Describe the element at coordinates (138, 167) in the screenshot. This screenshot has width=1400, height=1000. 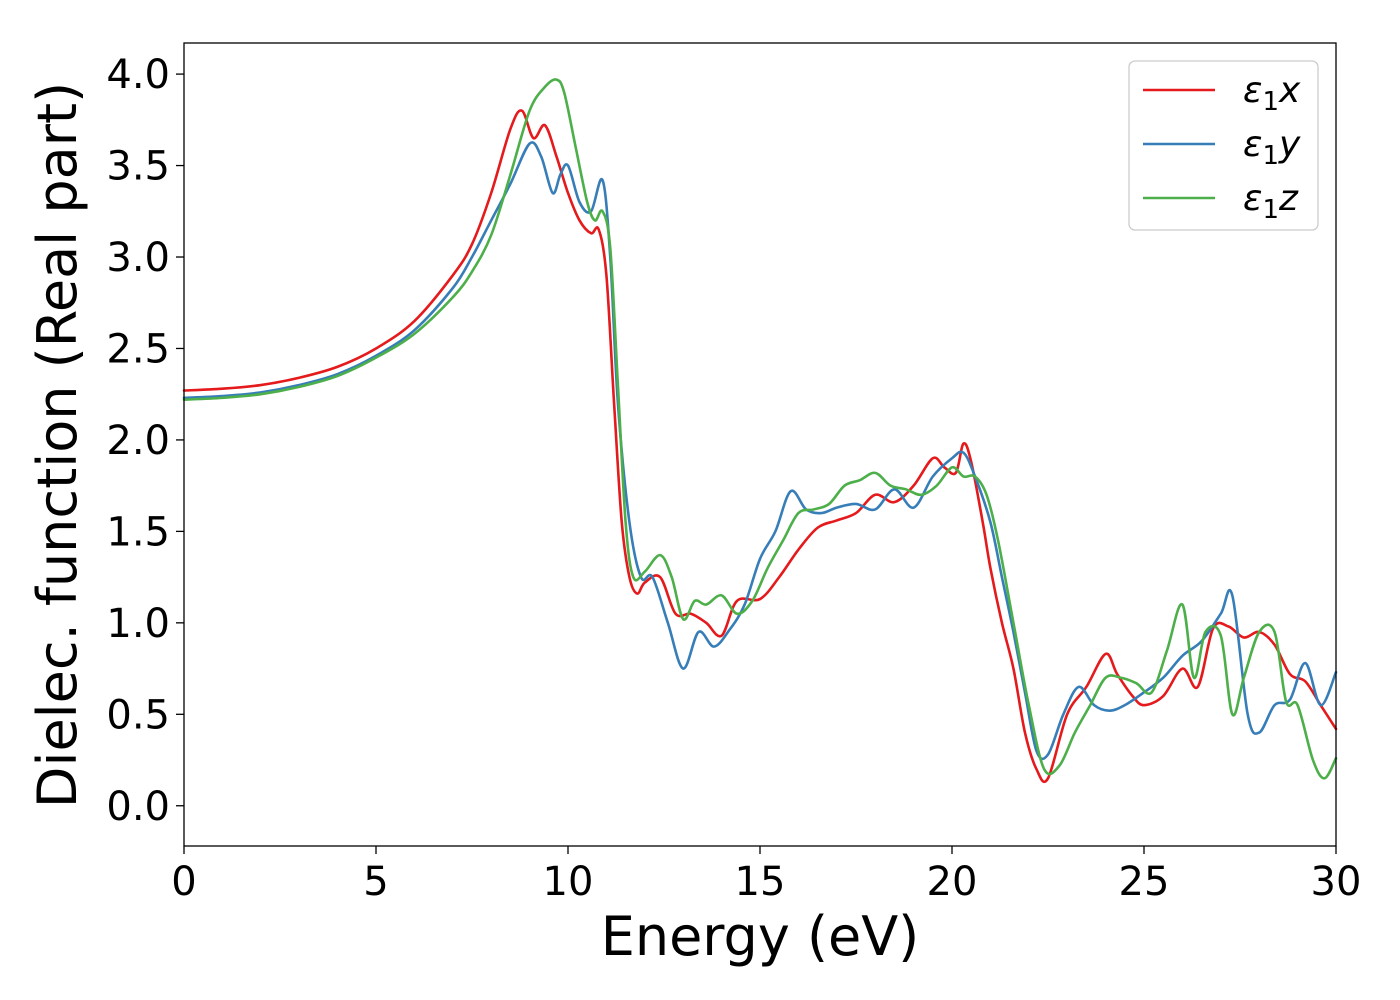
I see `y-tick-label: 3.5` at that location.